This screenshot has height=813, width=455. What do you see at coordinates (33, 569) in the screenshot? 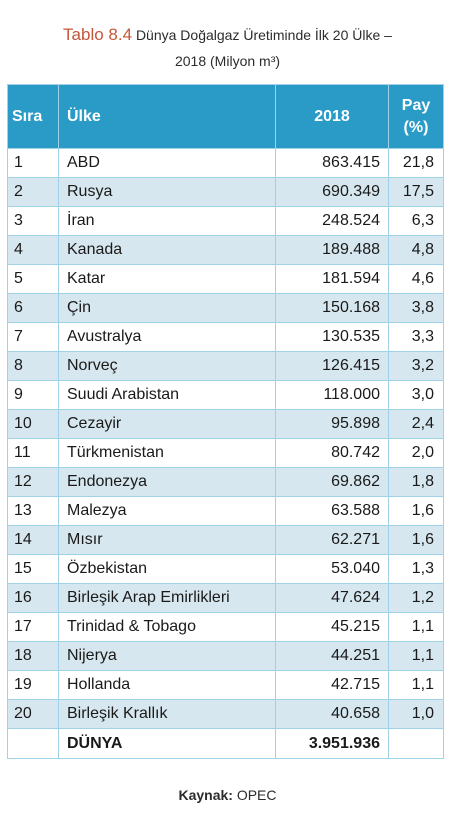
I see `rank-cell: 15` at bounding box center [33, 569].